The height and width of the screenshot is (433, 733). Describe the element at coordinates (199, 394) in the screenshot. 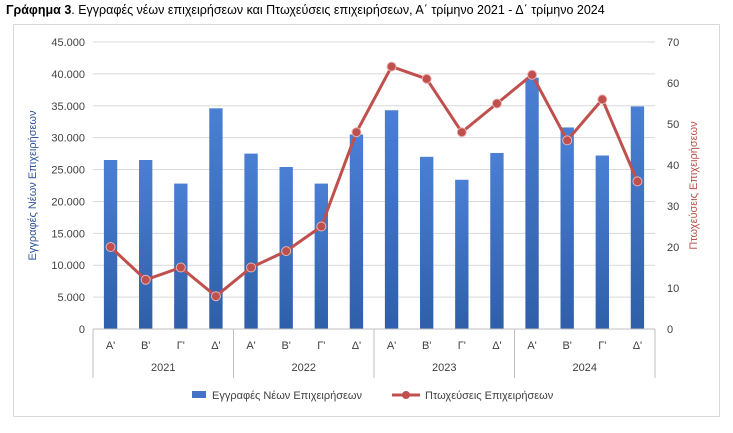

I see `legend-bar-swatch` at that location.